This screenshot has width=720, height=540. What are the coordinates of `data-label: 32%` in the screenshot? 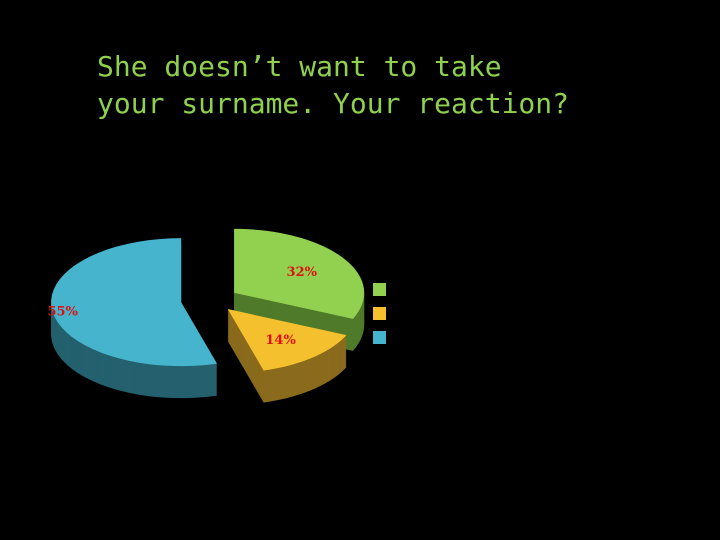 It's located at (302, 272).